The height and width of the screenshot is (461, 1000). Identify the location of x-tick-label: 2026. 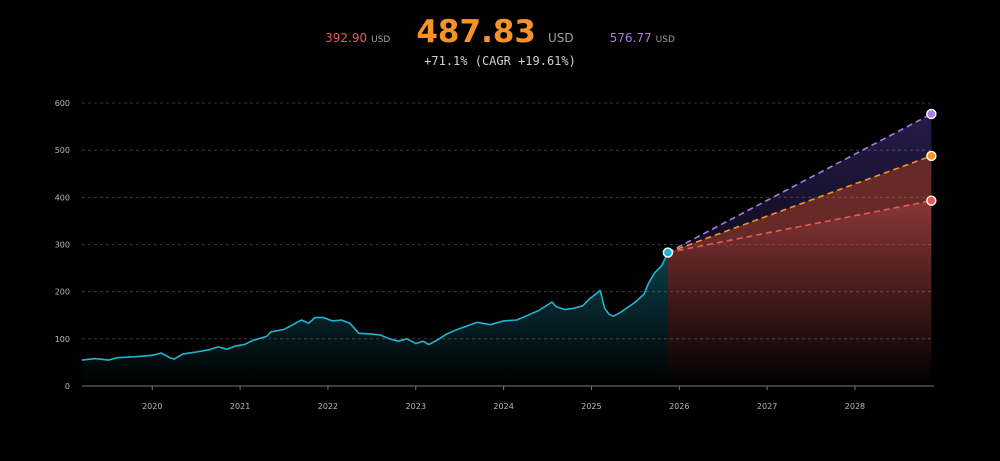
(679, 406).